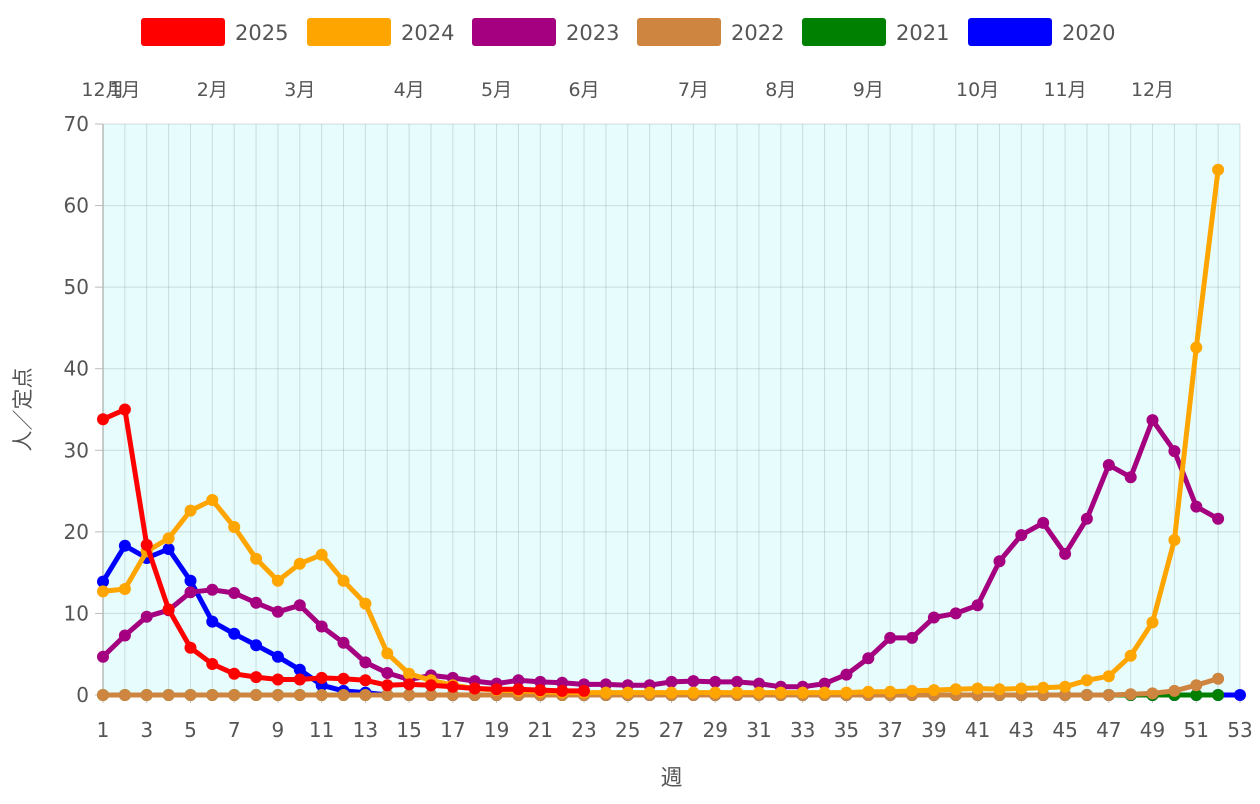  I want to click on x-tick-label: 35, so click(846, 730).